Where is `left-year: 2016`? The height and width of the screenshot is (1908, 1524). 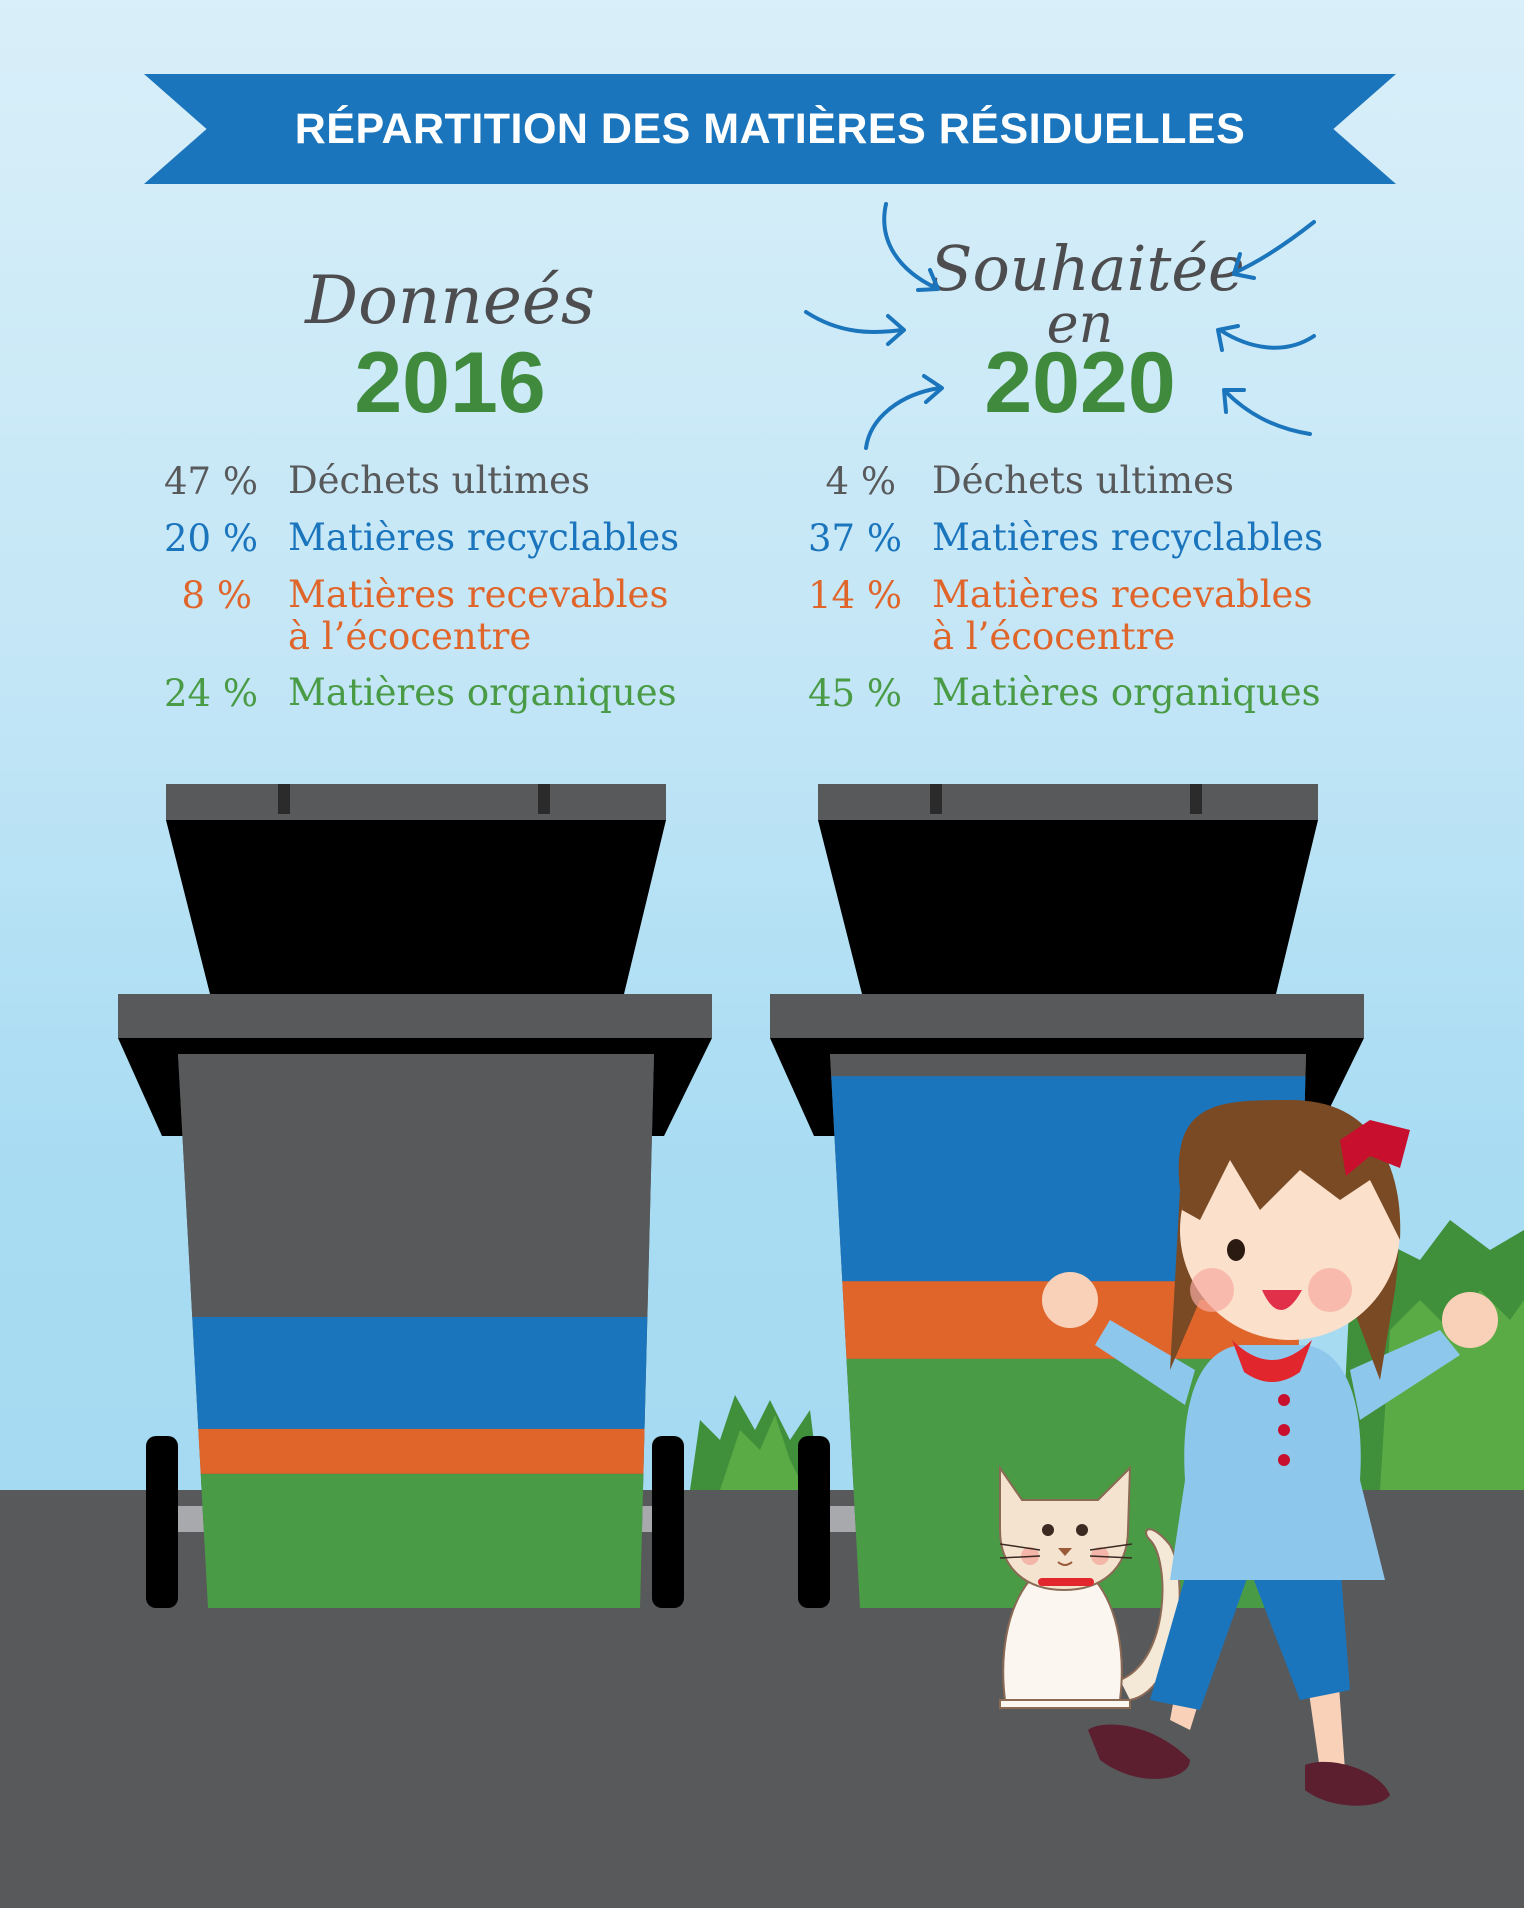
left-year: 2016 is located at coordinates (450, 383).